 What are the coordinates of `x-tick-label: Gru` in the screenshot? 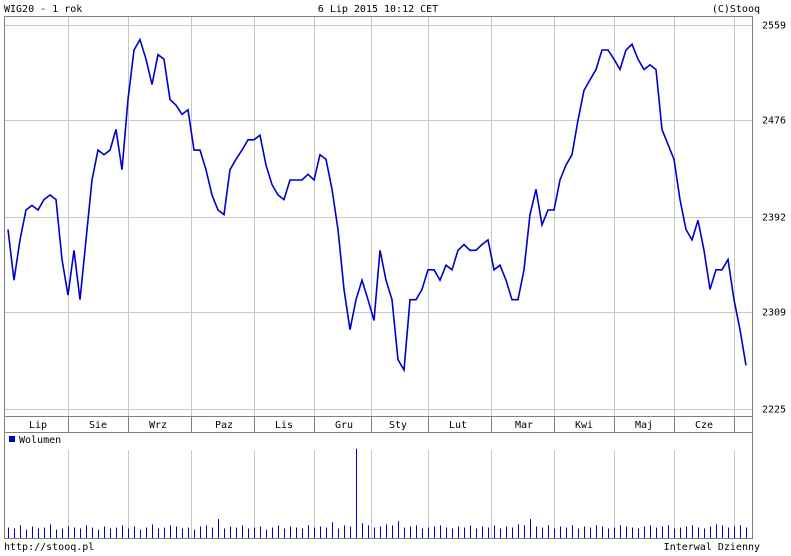 It's located at (344, 425).